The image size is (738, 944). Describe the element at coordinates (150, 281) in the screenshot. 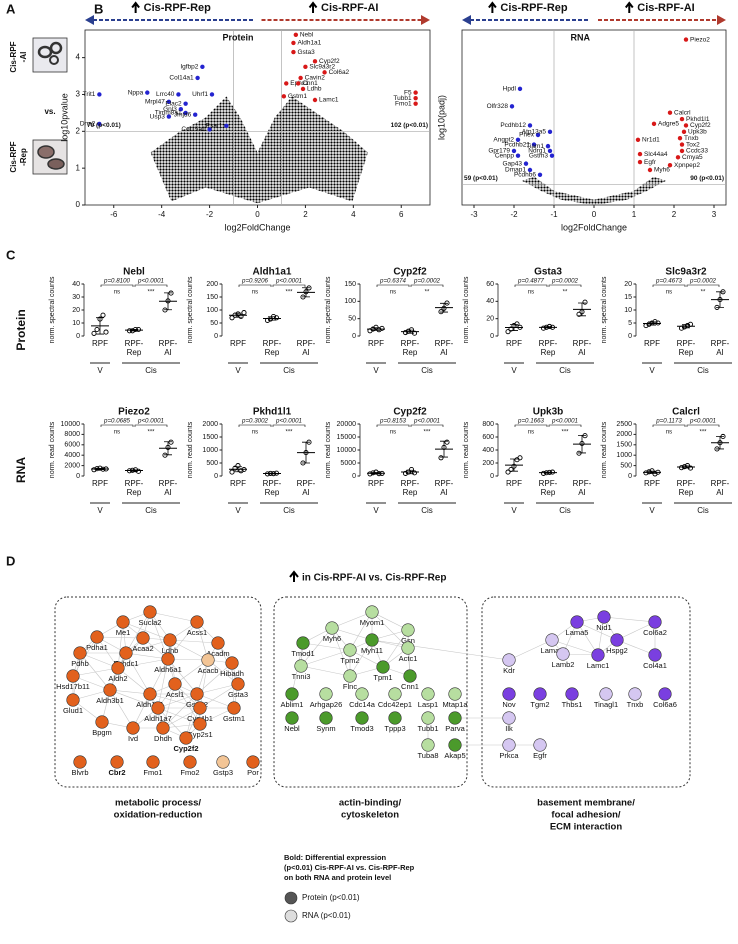

I see `p-value: p<0.0001` at that location.